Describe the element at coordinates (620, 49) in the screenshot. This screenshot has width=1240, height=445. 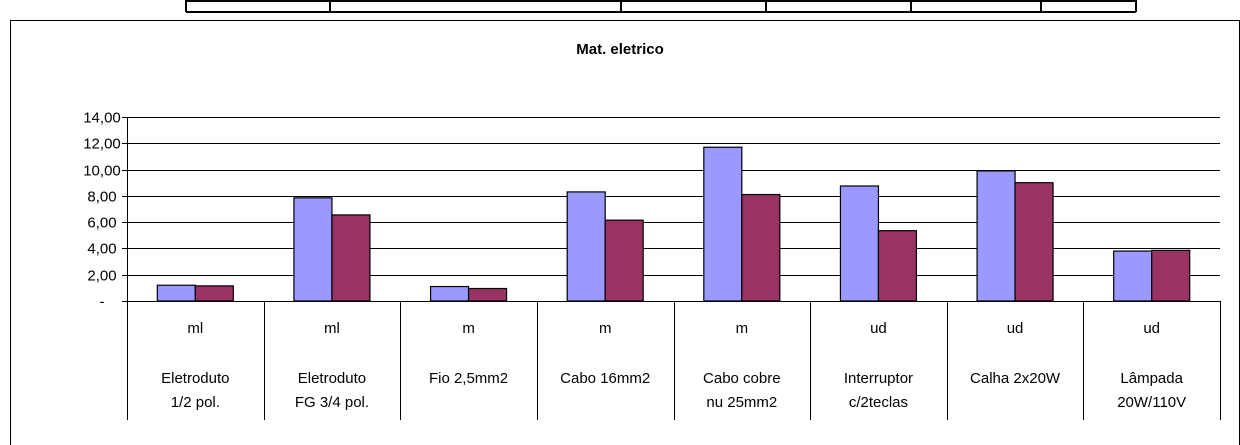
I see `chart-title: Mat. eletrico` at that location.